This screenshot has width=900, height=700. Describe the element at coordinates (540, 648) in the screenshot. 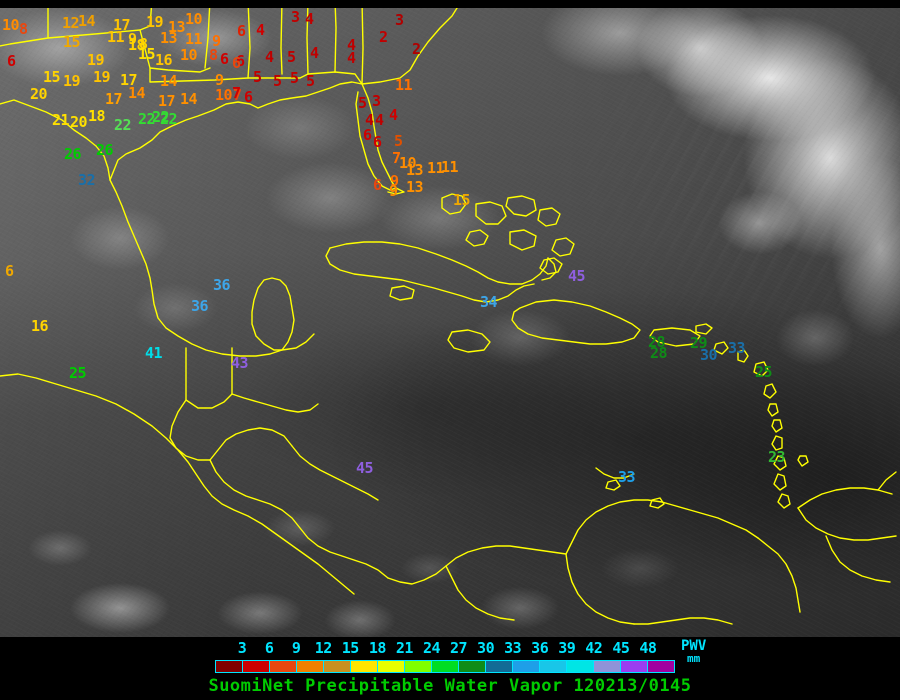

I see `colorbar-tick-label: 36` at that location.